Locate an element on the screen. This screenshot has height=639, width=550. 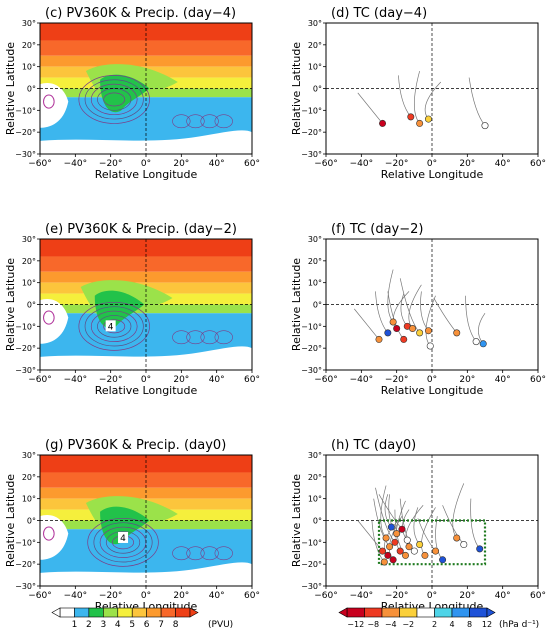
pv-colorbar: 1 2 3 4 5 6 7 8 (PVU) is located at coordinates (142, 618).